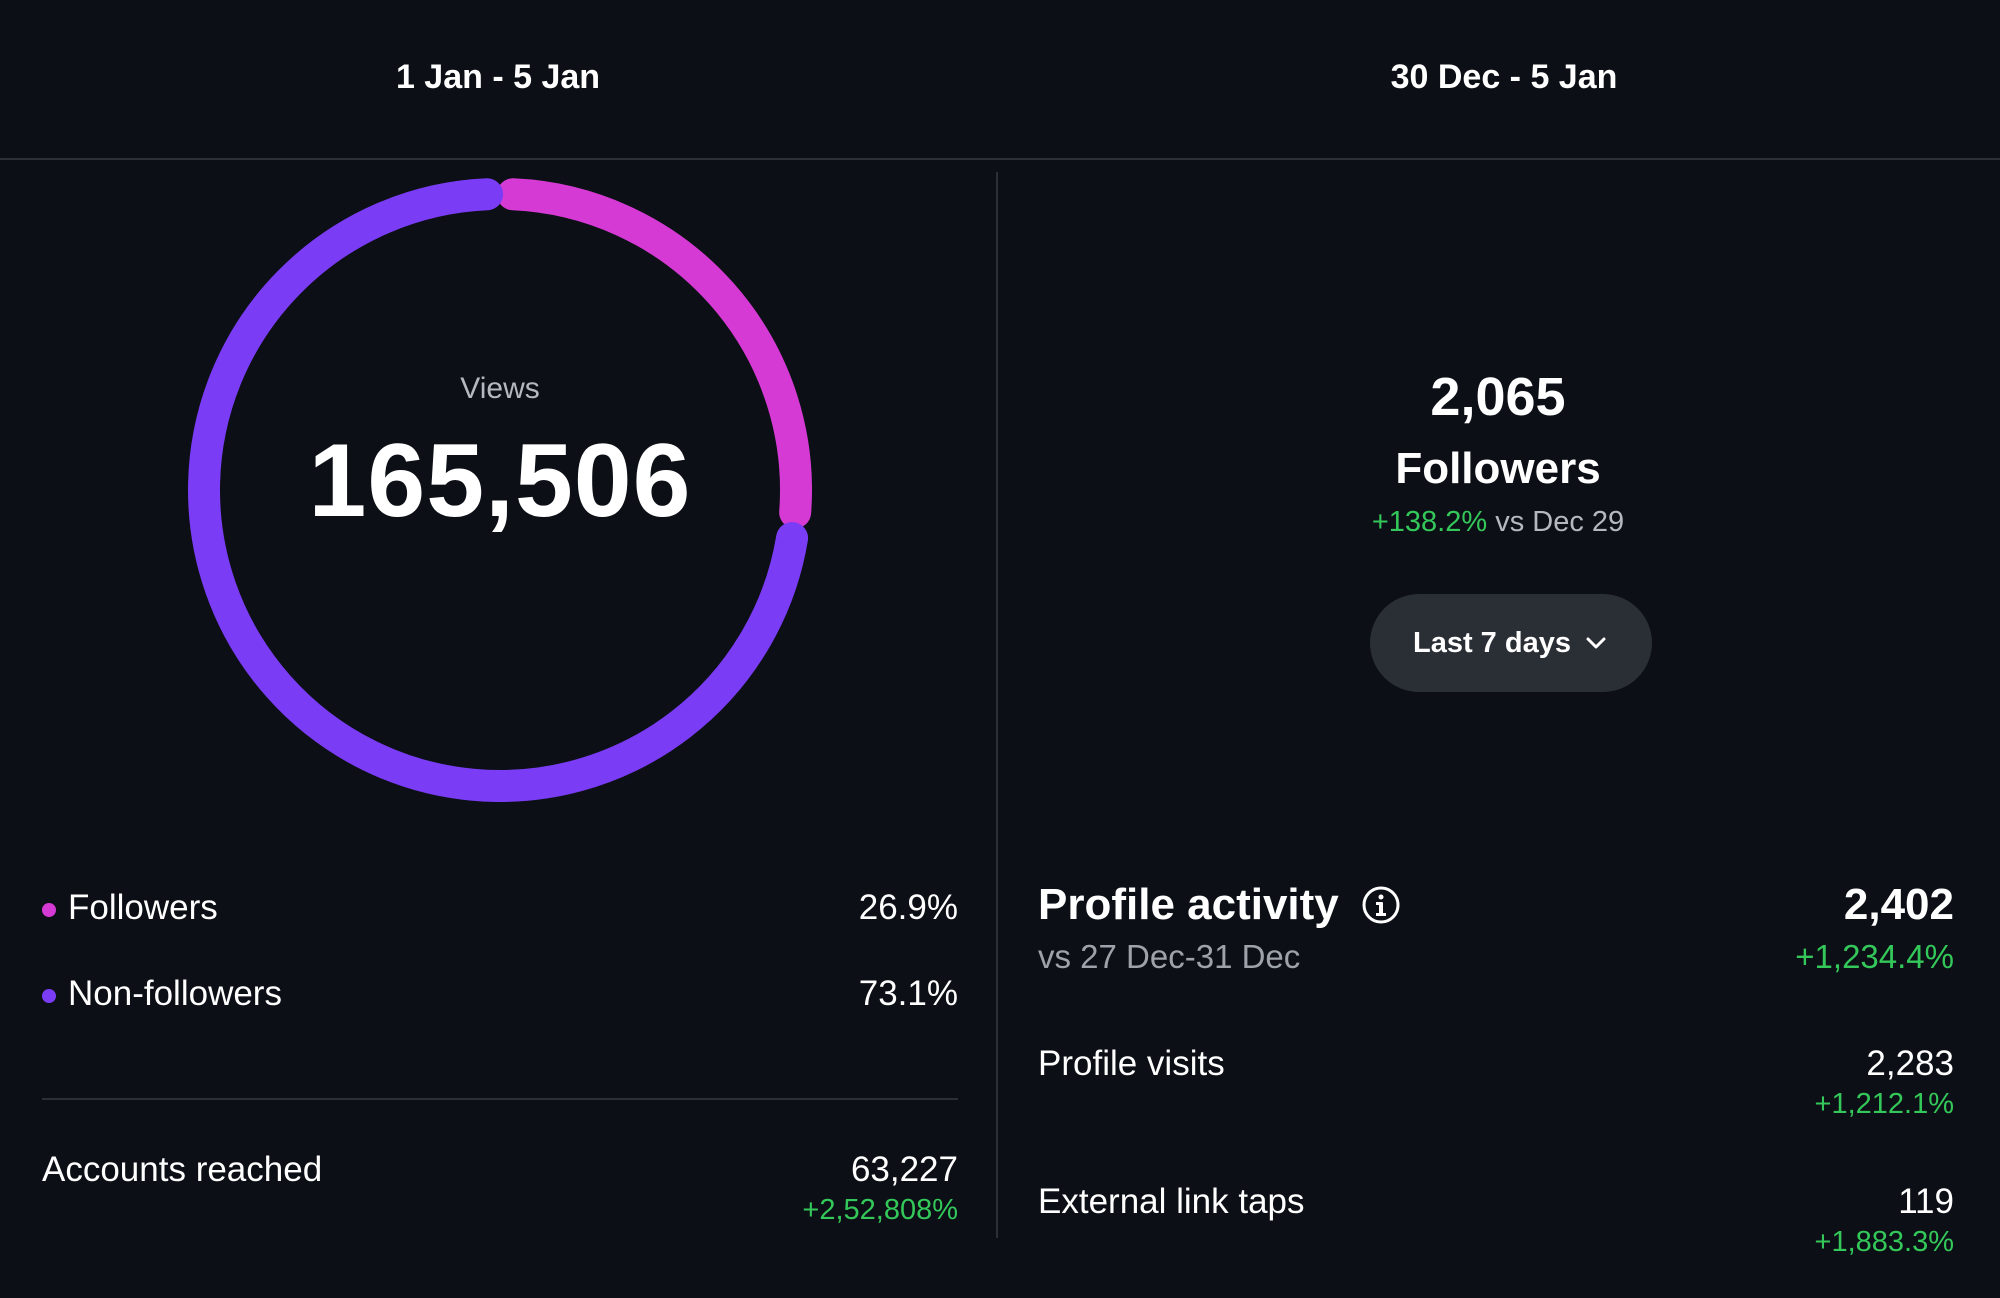  Describe the element at coordinates (500, 388) in the screenshot. I see `views-label: Views` at that location.